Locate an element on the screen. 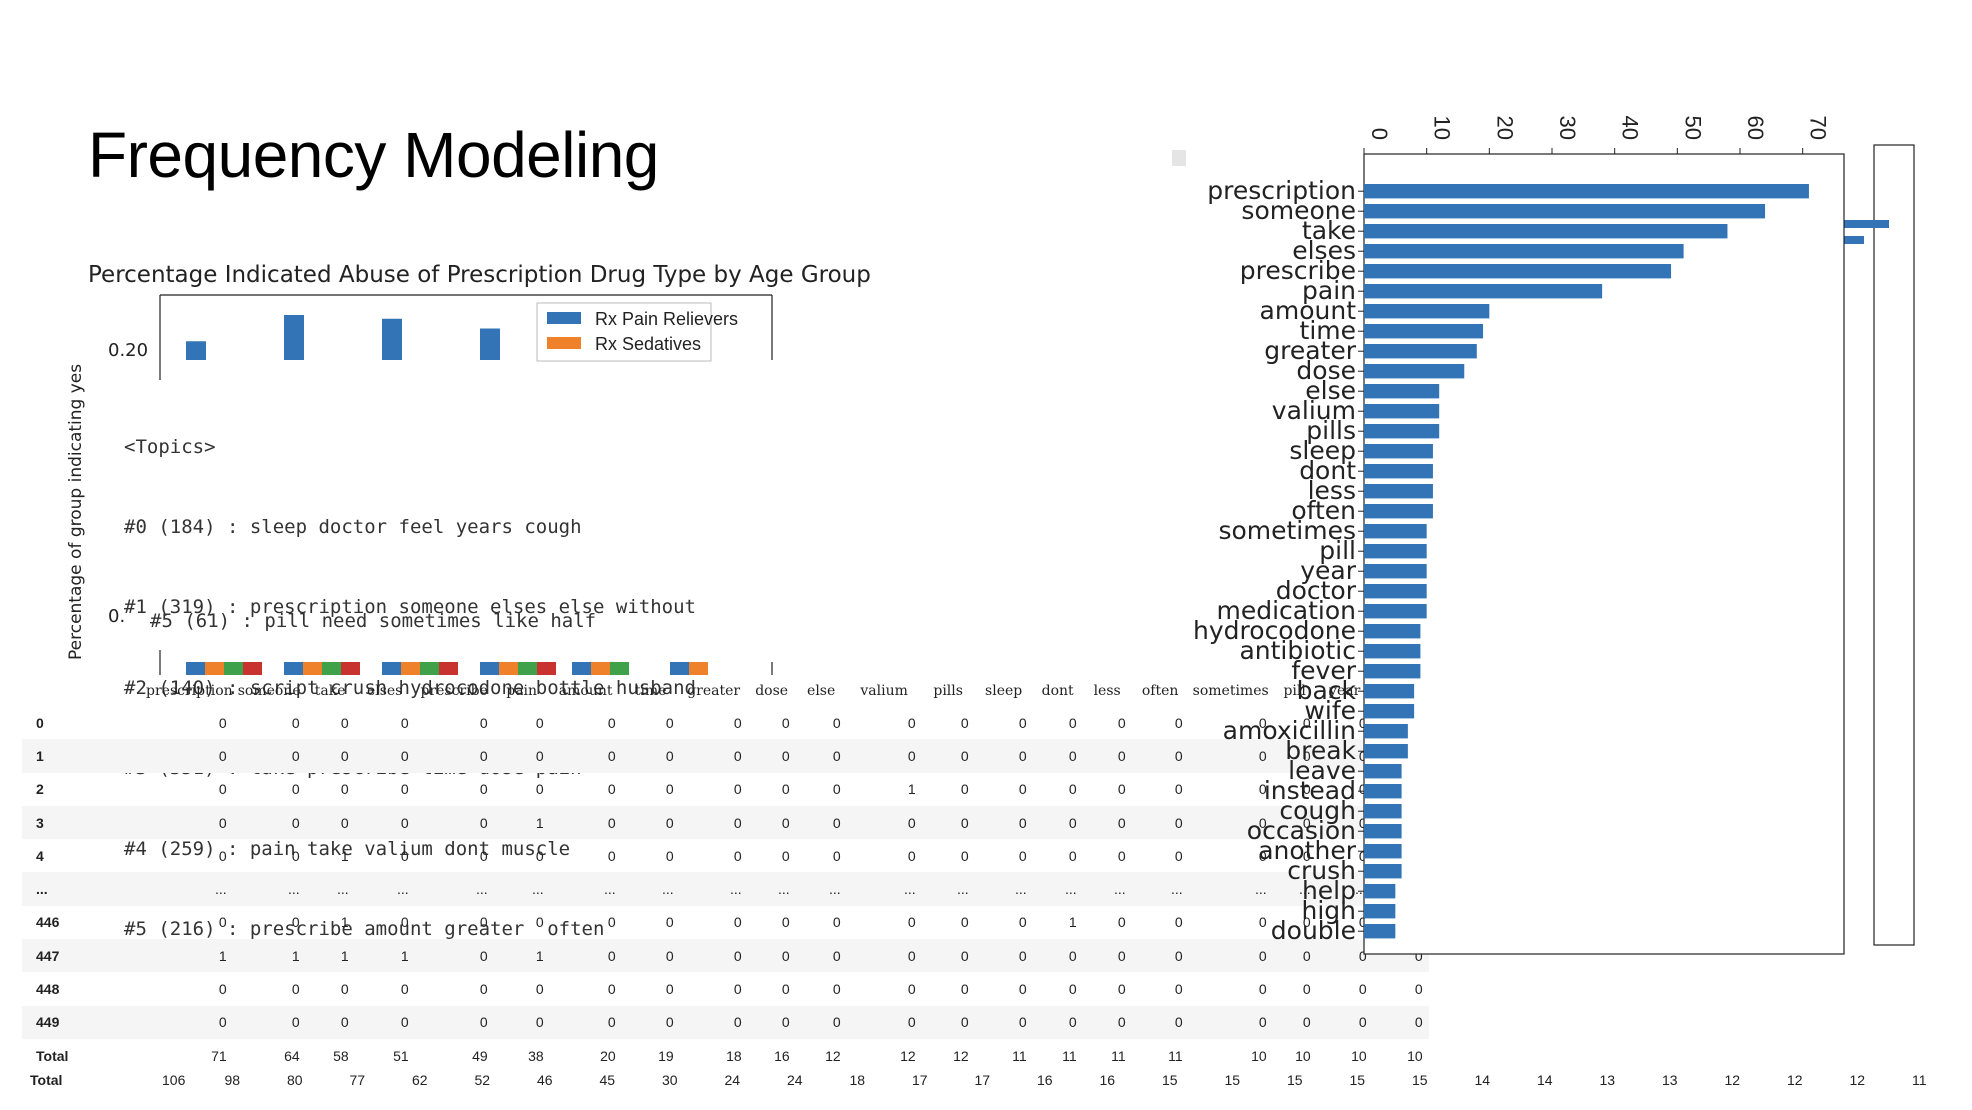  row-index: 1 is located at coordinates (84, 756).